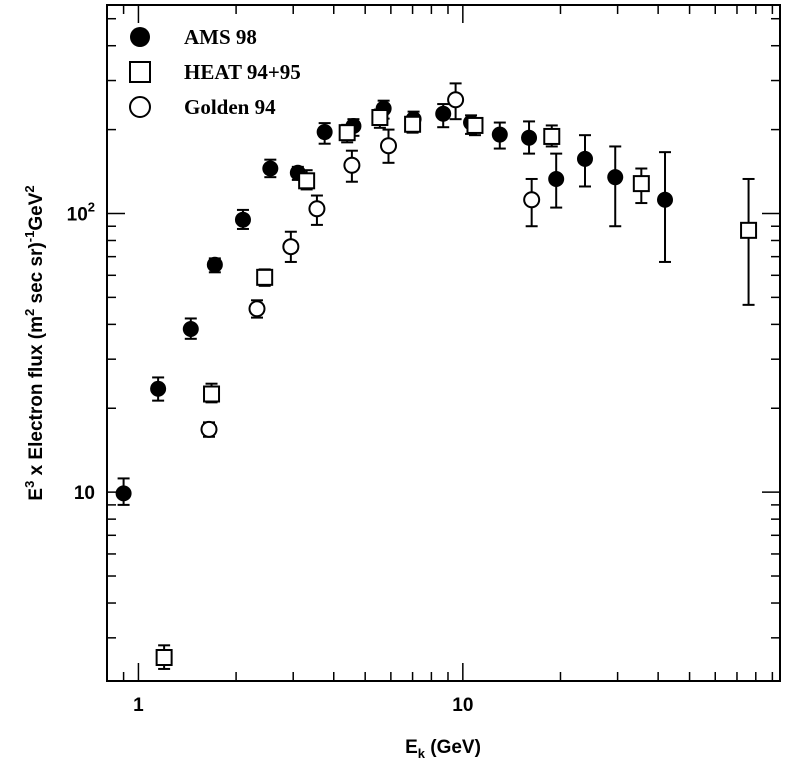 Image resolution: width=787 pixels, height=768 pixels. I want to click on y-axis-label-part3: sec sr), so click(36, 275).